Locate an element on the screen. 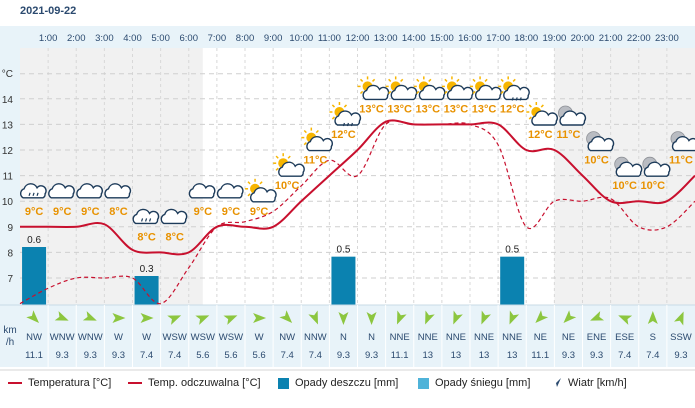 Image resolution: width=695 pixels, height=408 pixels. temp-label: 10°C is located at coordinates (624, 186).